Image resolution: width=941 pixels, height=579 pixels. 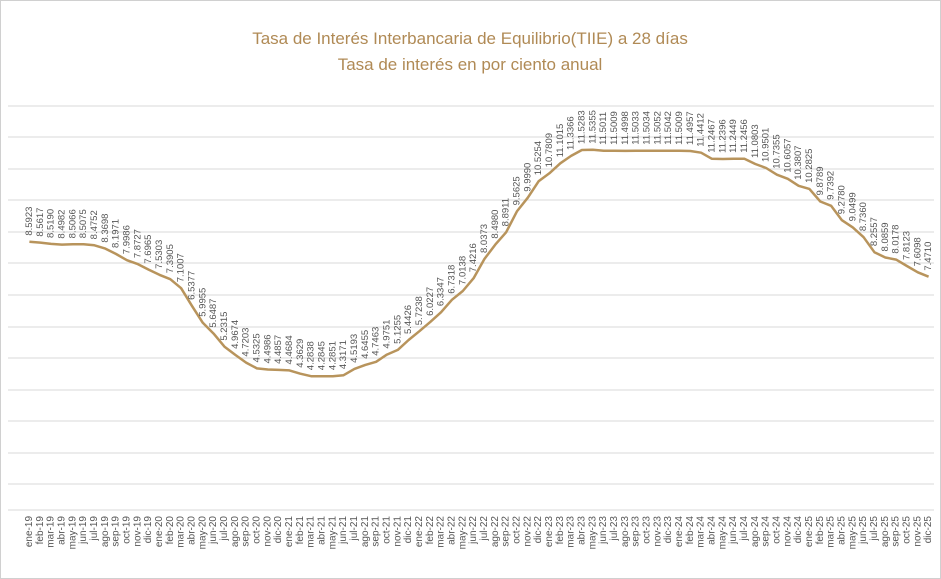 I want to click on x-tick-label: jun-21, so click(x=343, y=530).